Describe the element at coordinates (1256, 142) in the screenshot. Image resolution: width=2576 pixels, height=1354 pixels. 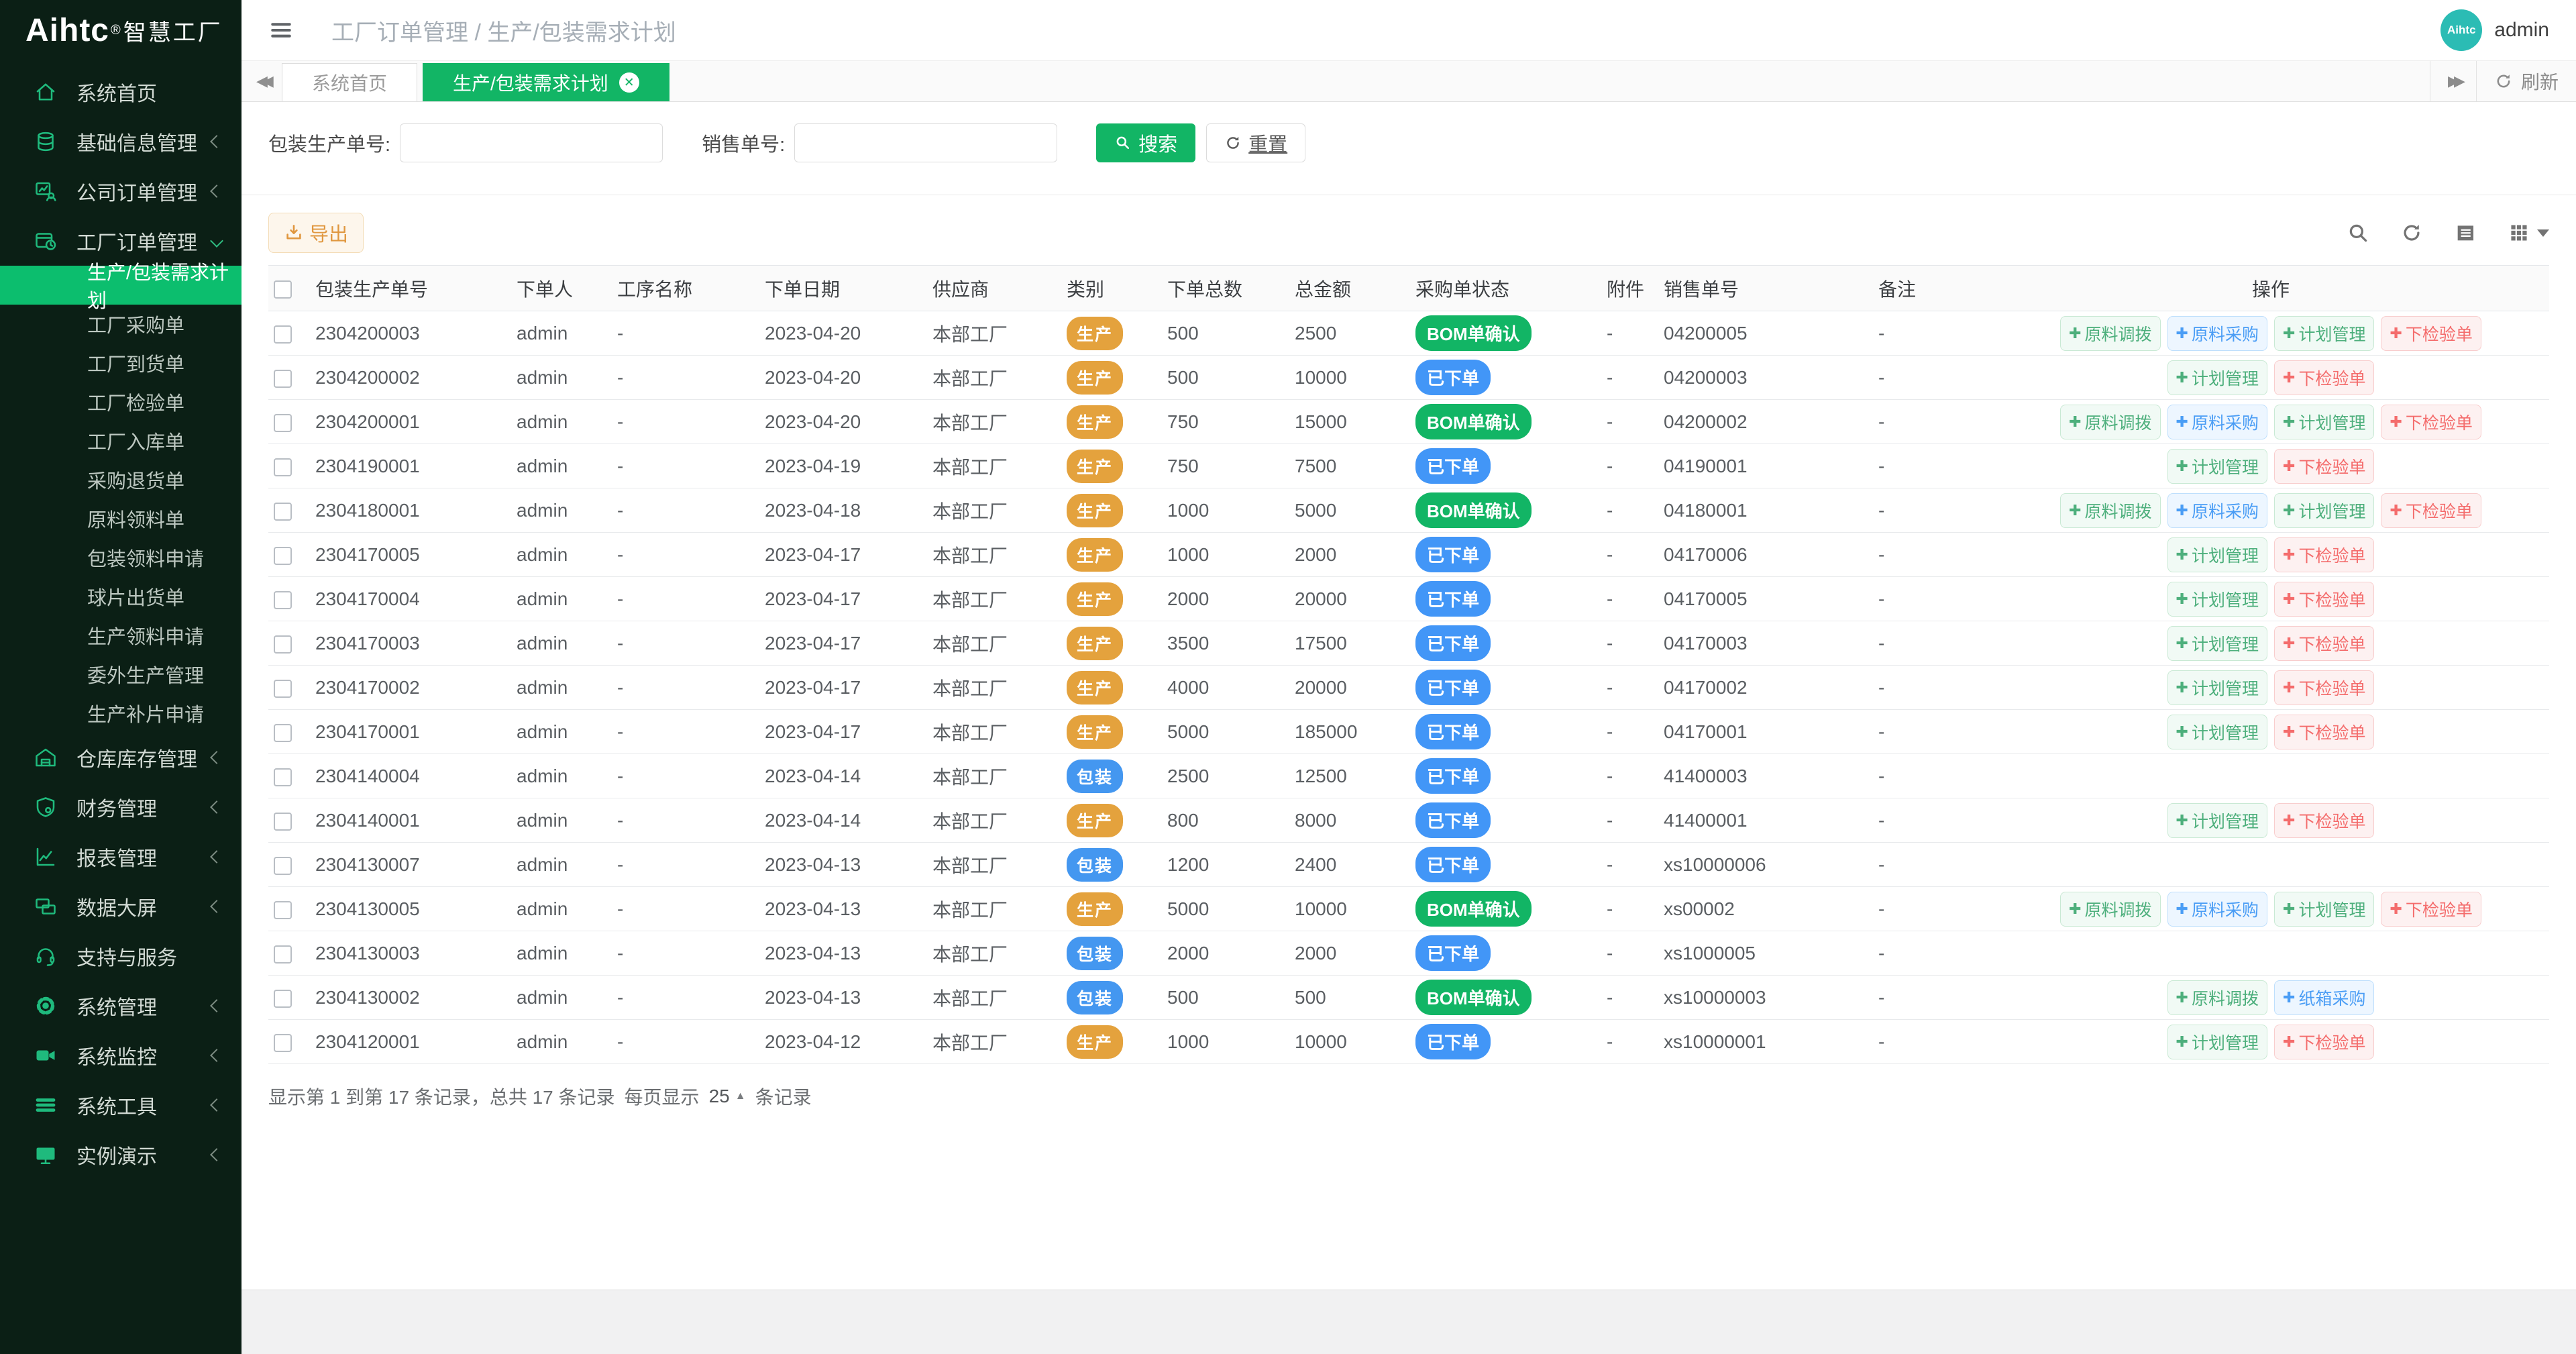
I see `reset-button: 重置` at that location.